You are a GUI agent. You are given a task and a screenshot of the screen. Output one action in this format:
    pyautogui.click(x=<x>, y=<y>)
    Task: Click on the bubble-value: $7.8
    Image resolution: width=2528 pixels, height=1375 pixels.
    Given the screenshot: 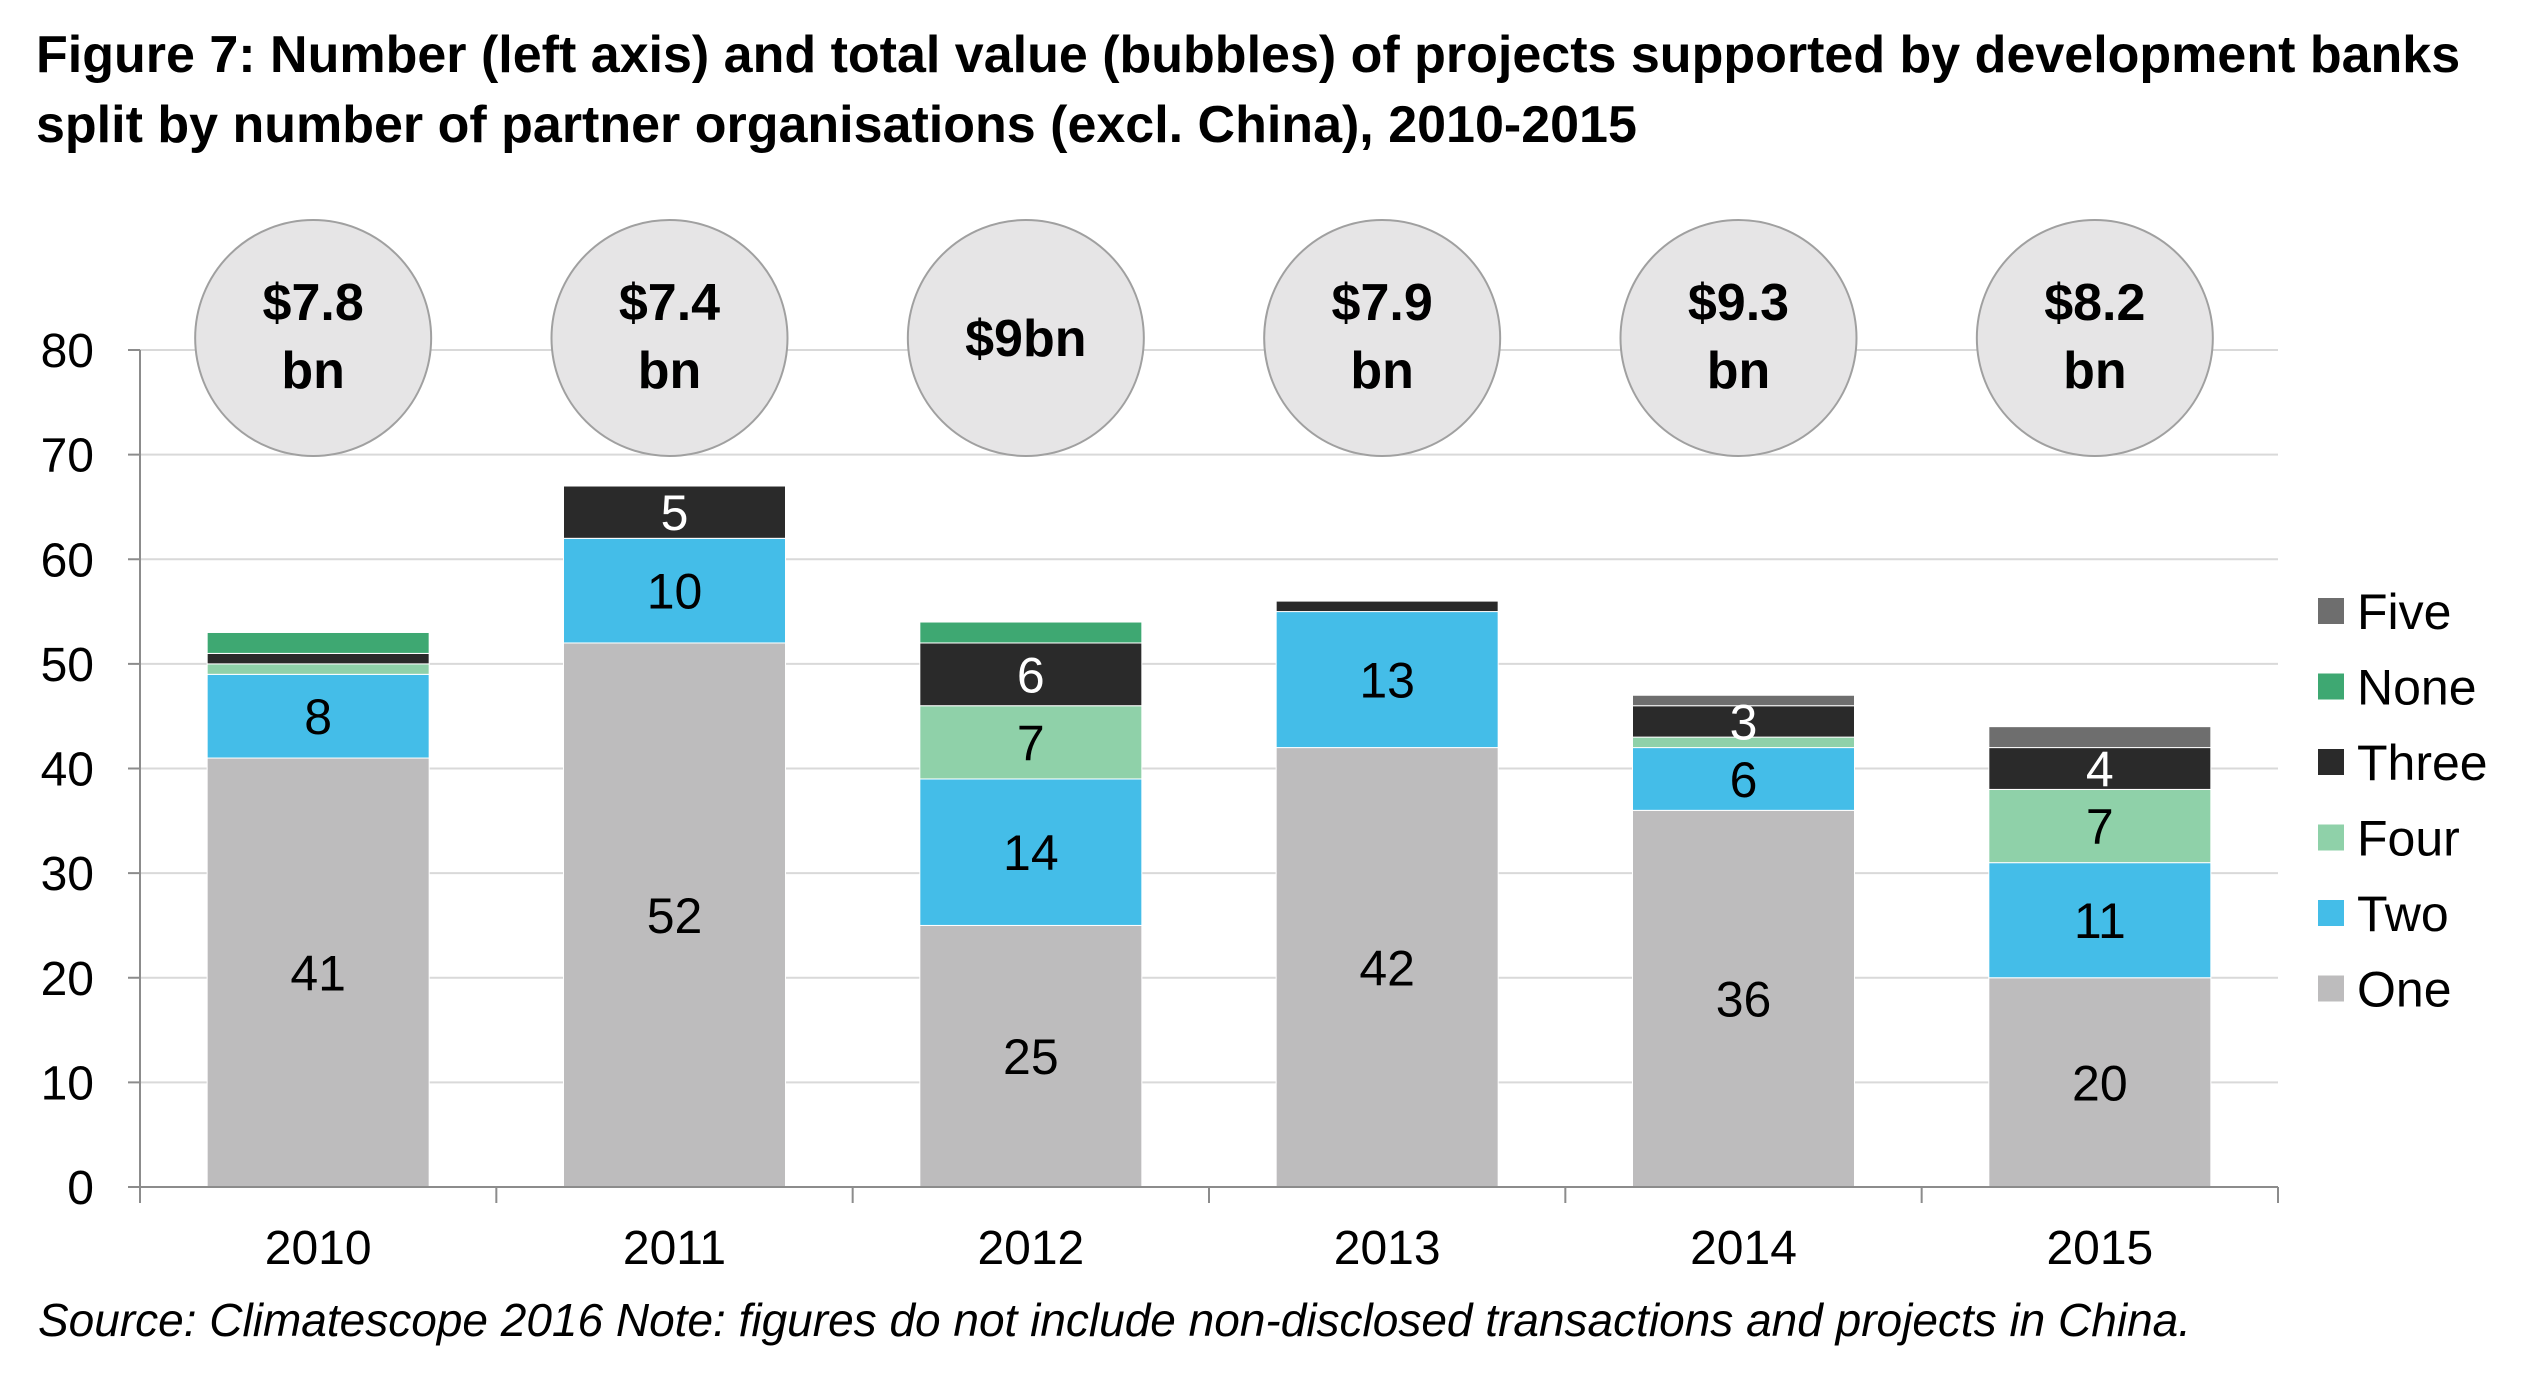 What is the action you would take?
    pyautogui.click(x=313, y=303)
    